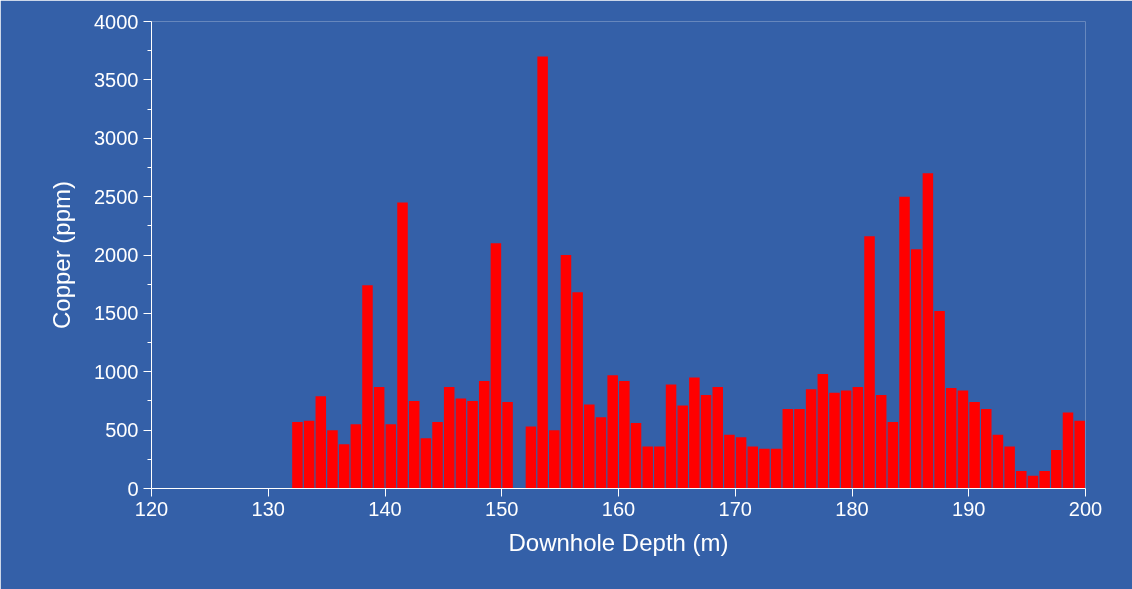 Image resolution: width=1132 pixels, height=589 pixels. I want to click on y-tick-label: 500, so click(122, 430).